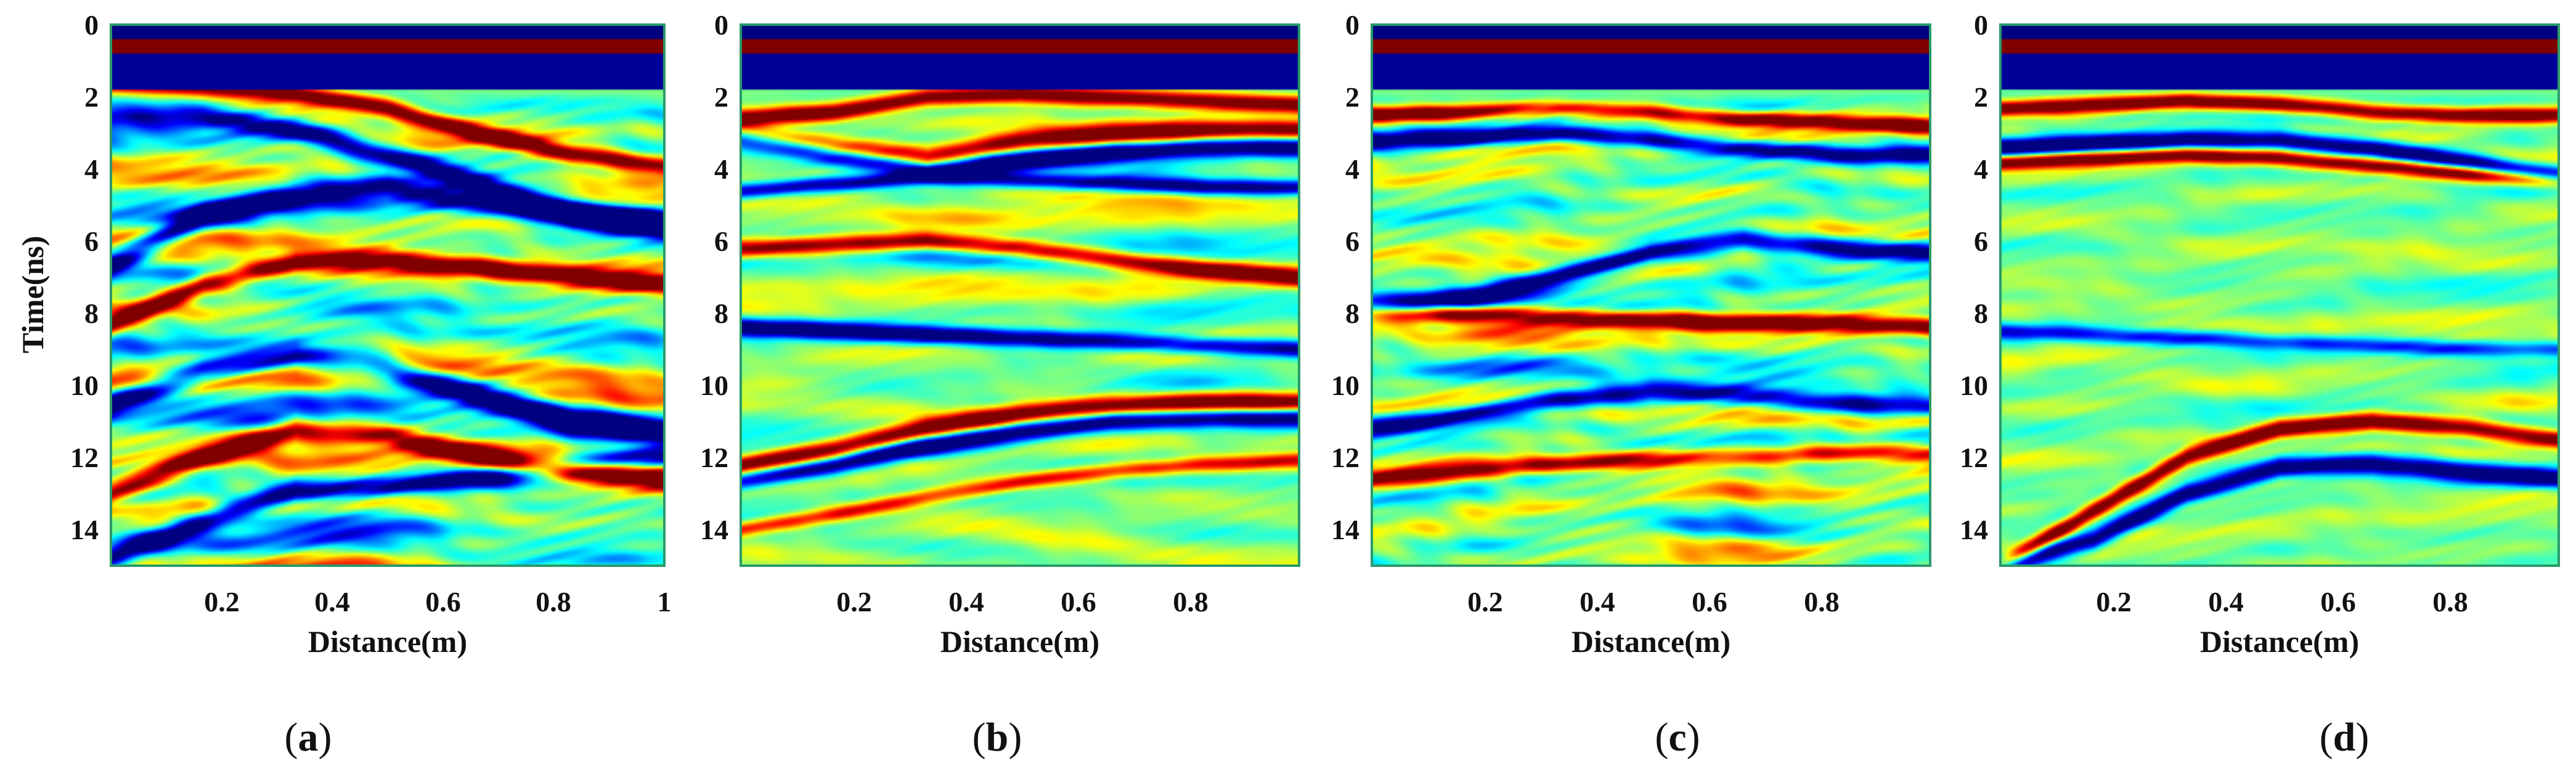  I want to click on panel-letter: a, so click(309, 737).